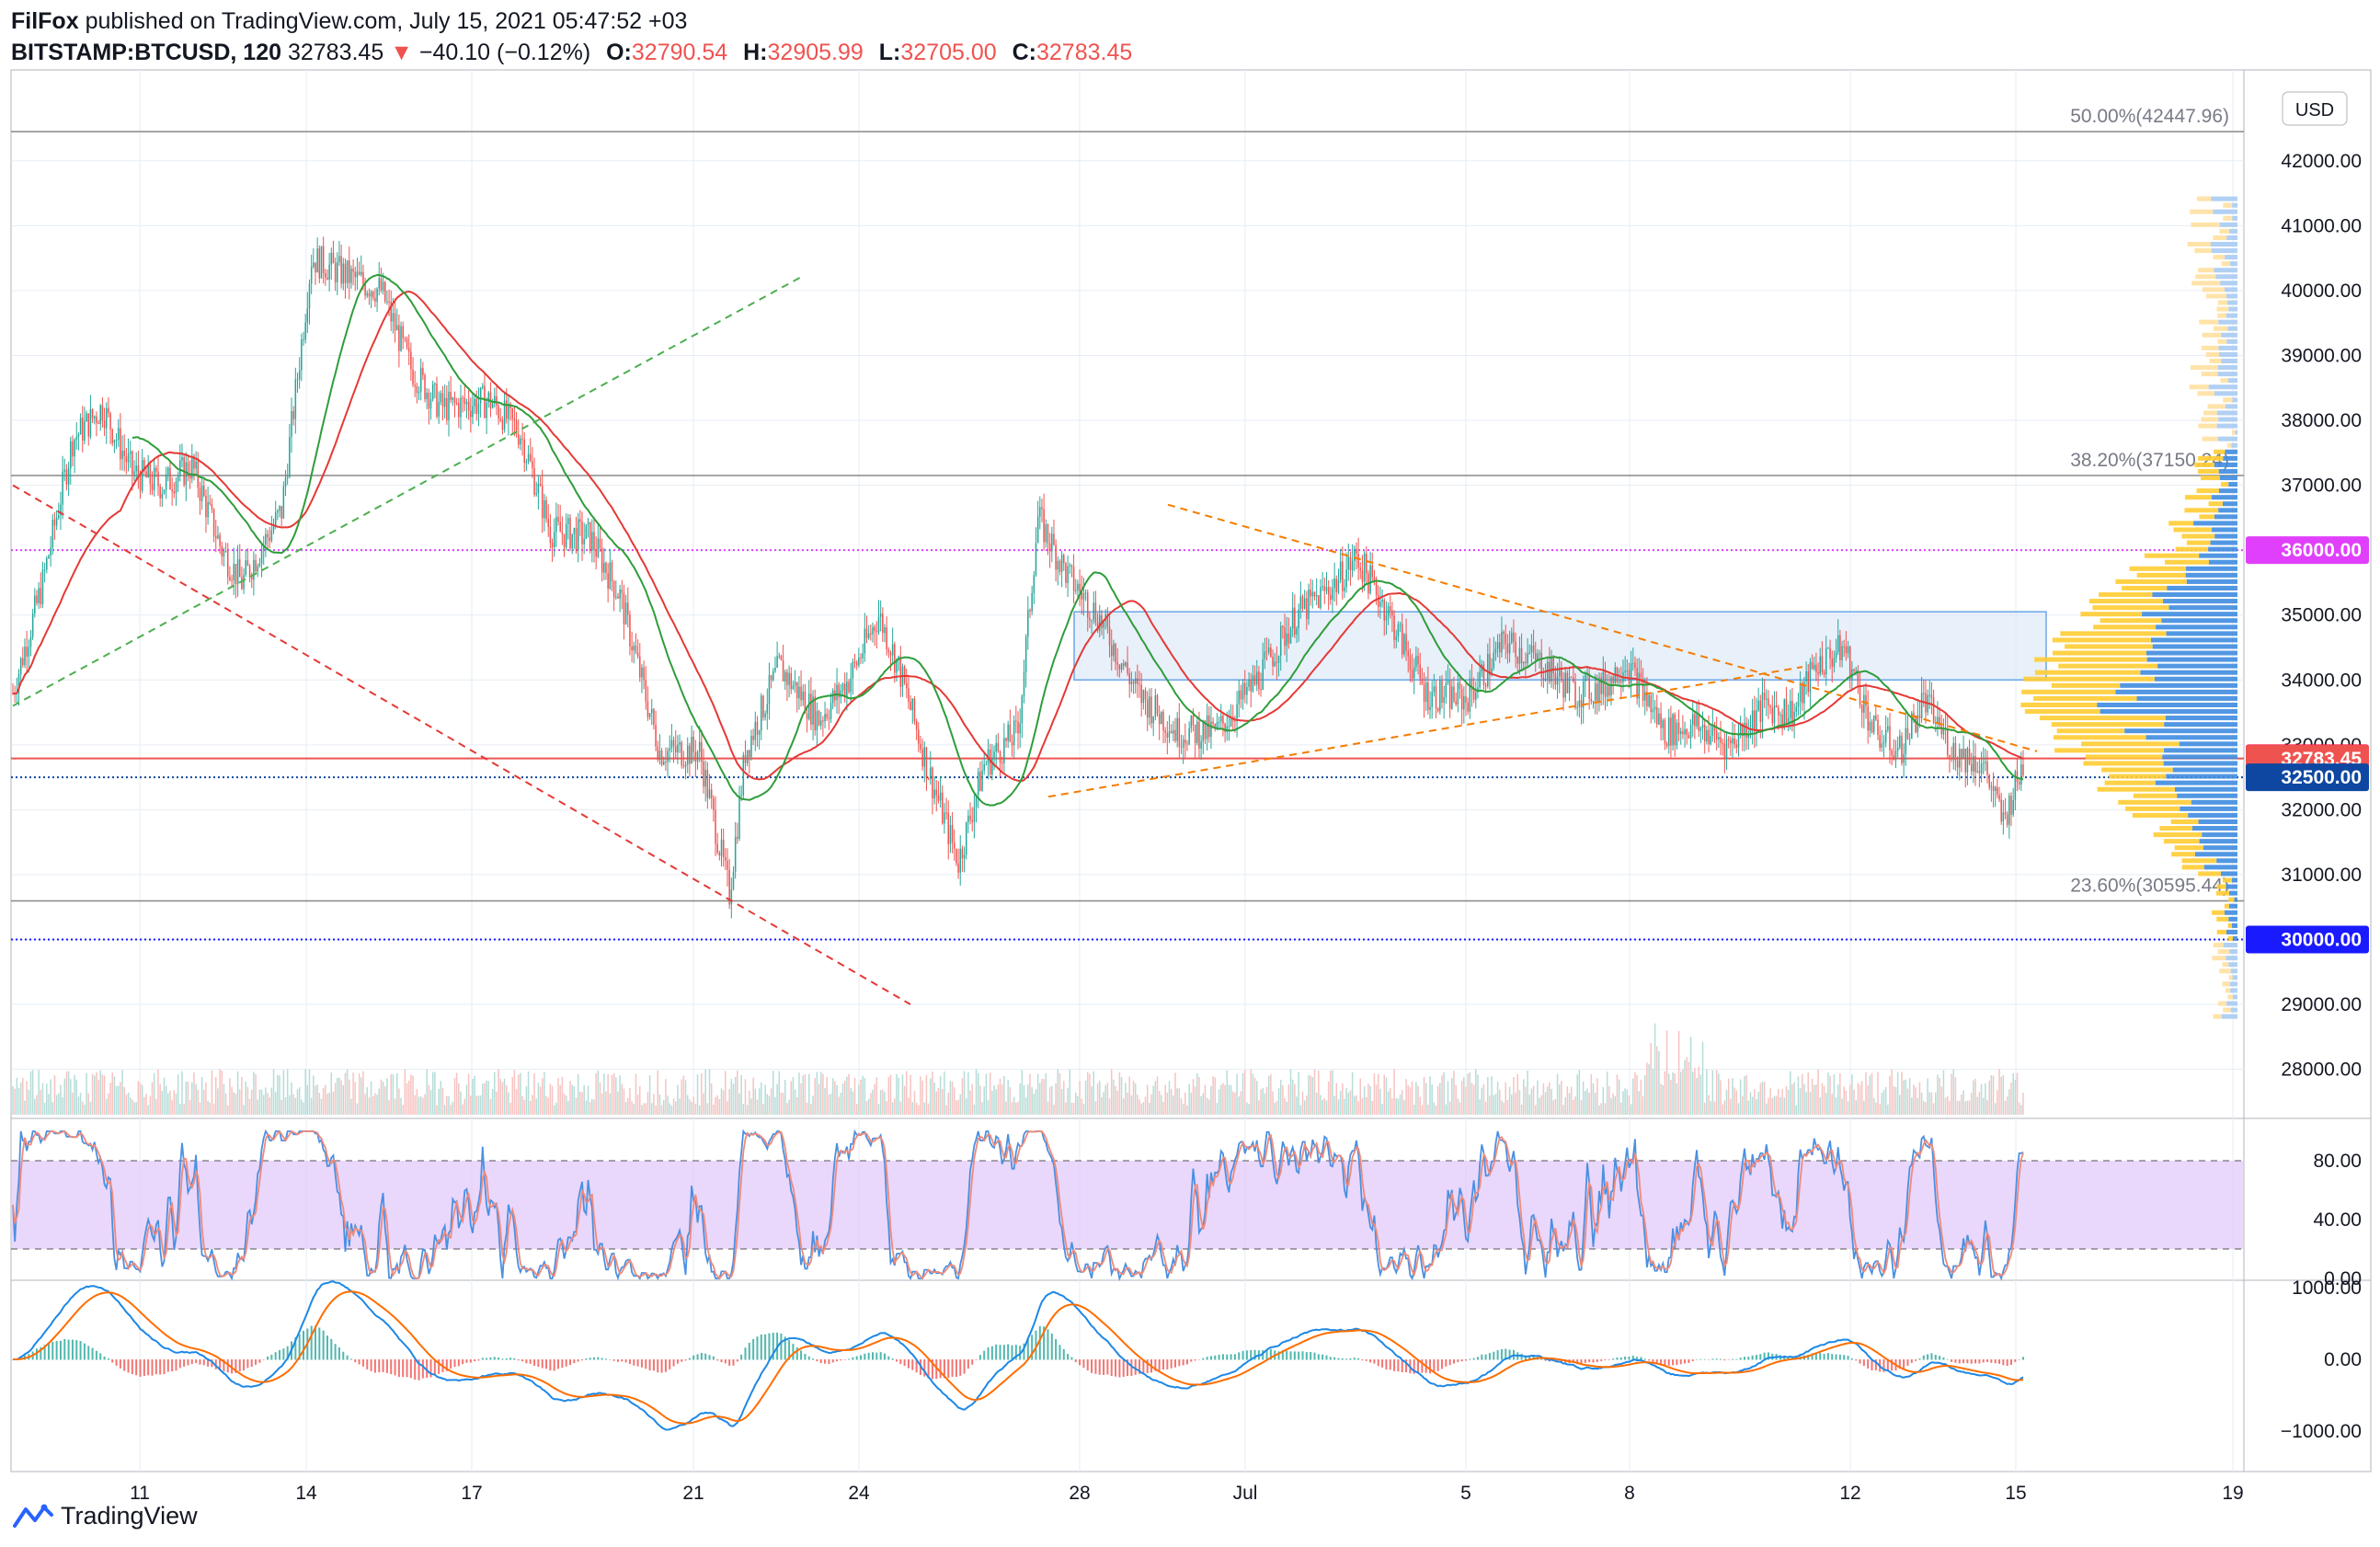  I want to click on high-label: H:, so click(755, 52).